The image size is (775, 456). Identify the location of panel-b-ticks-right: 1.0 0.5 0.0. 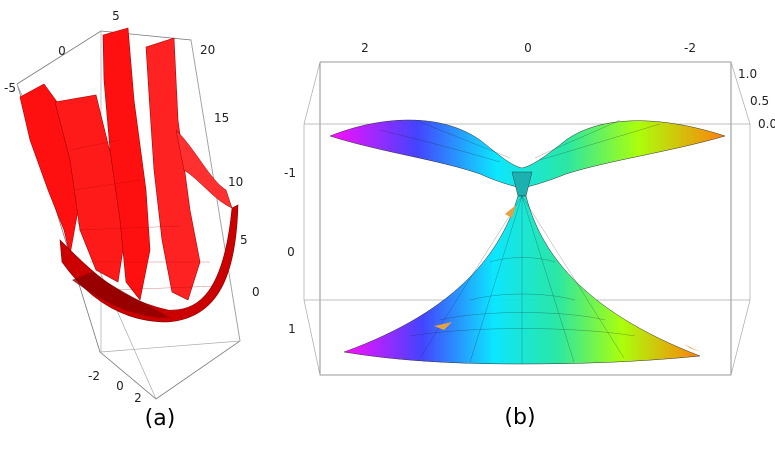
(756, 99).